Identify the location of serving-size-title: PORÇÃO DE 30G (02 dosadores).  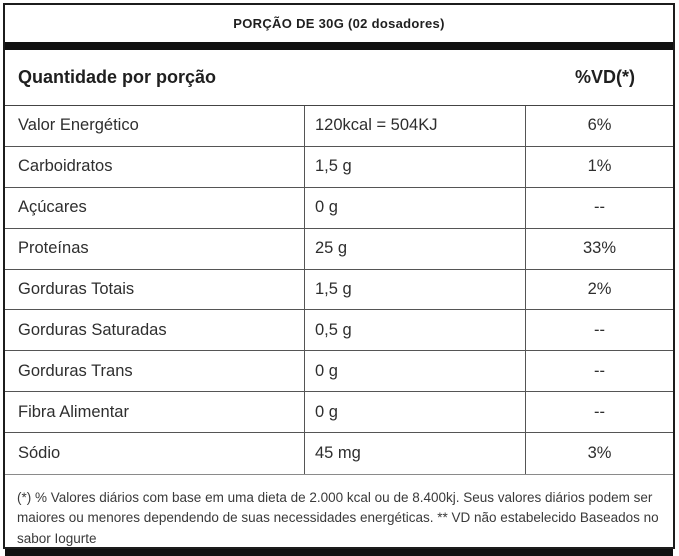
(339, 23).